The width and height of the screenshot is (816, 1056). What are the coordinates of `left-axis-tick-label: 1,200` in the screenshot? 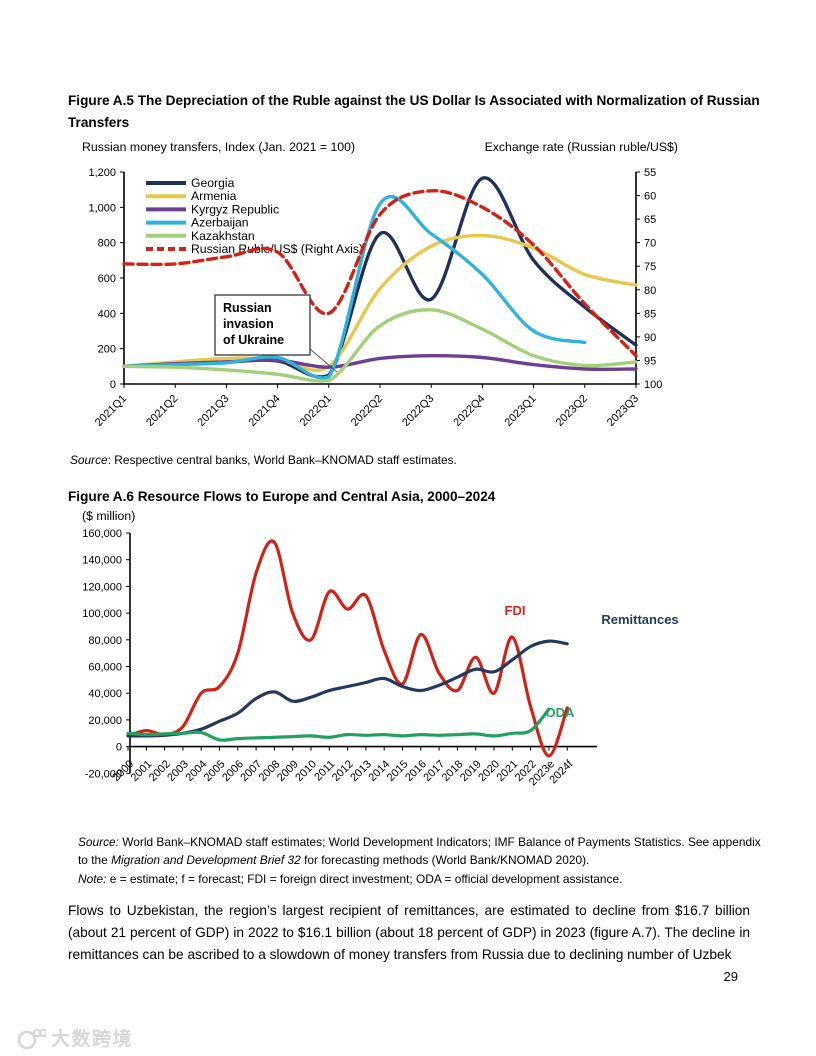 It's located at (102, 173).